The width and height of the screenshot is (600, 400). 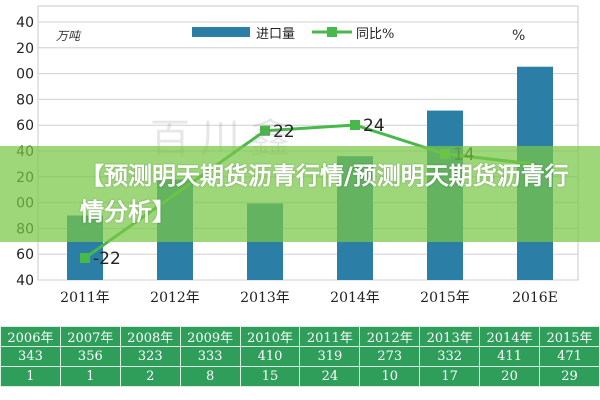 What do you see at coordinates (270, 376) in the screenshot?
I see `table-cell-growth: 15` at bounding box center [270, 376].